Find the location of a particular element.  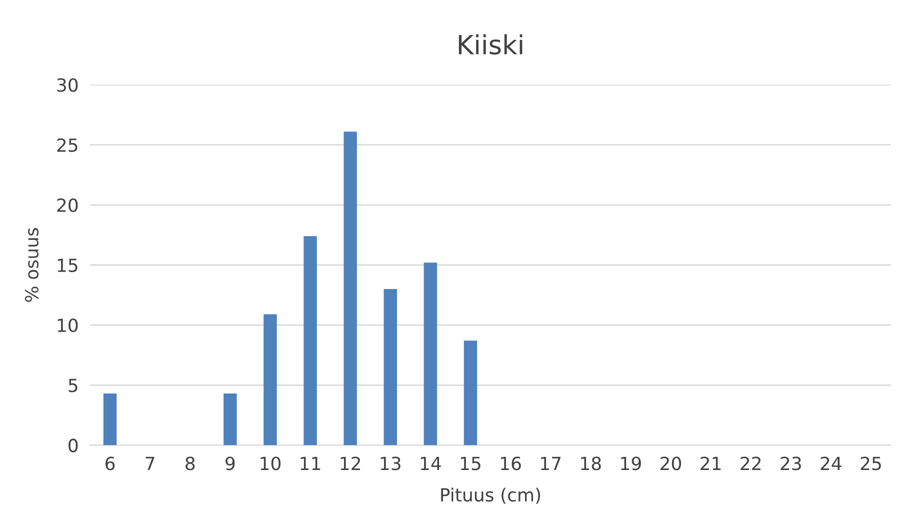

x-tick-label: 13 is located at coordinates (390, 463).